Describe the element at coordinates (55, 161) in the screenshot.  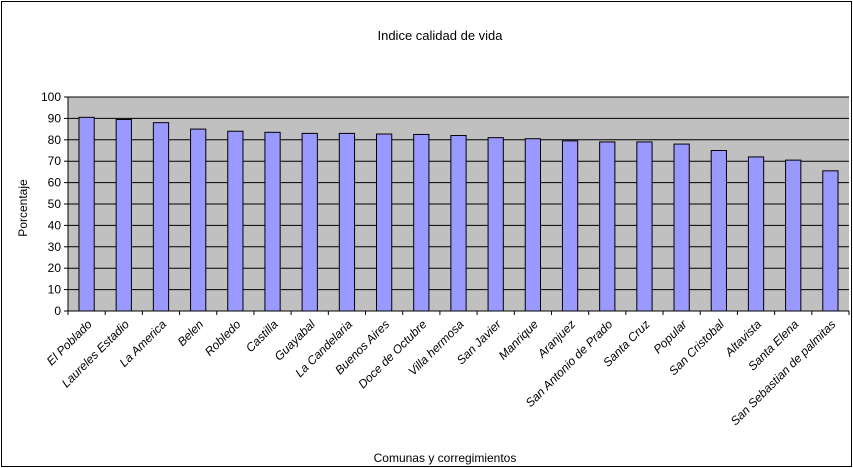
I see `y-tick-label: 70` at that location.